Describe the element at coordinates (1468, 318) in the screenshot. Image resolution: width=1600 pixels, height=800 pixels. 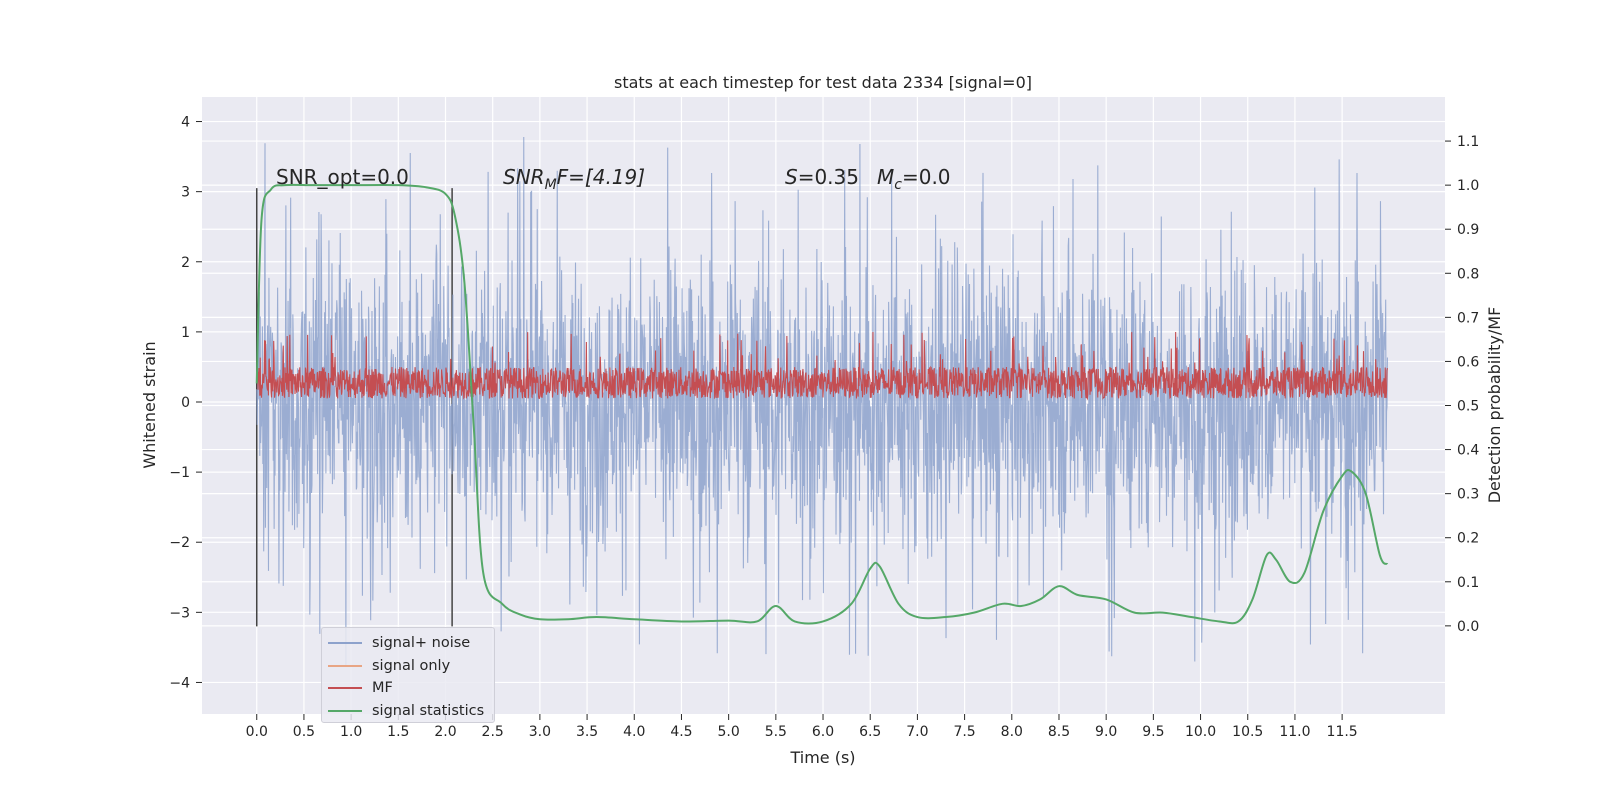
I see `y-tick-label-right: 0.7` at that location.